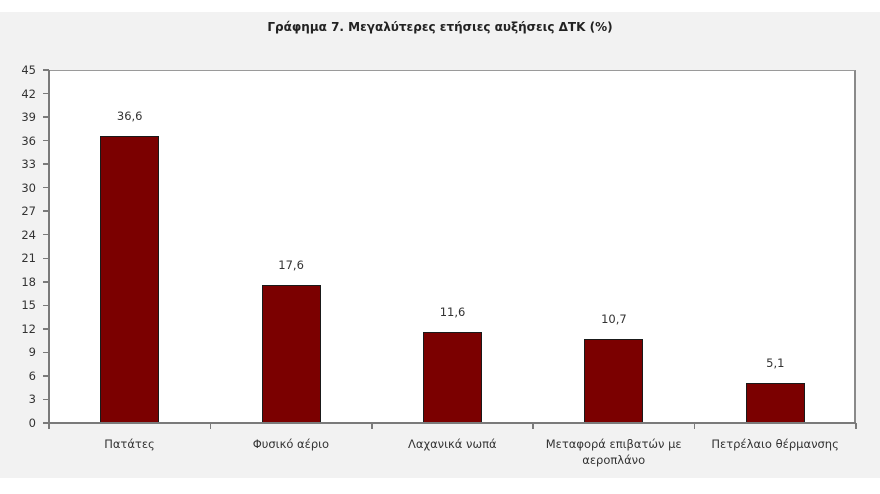 The height and width of the screenshot is (494, 880). Describe the element at coordinates (129, 115) in the screenshot. I see `bar-value-label: 36,6` at that location.